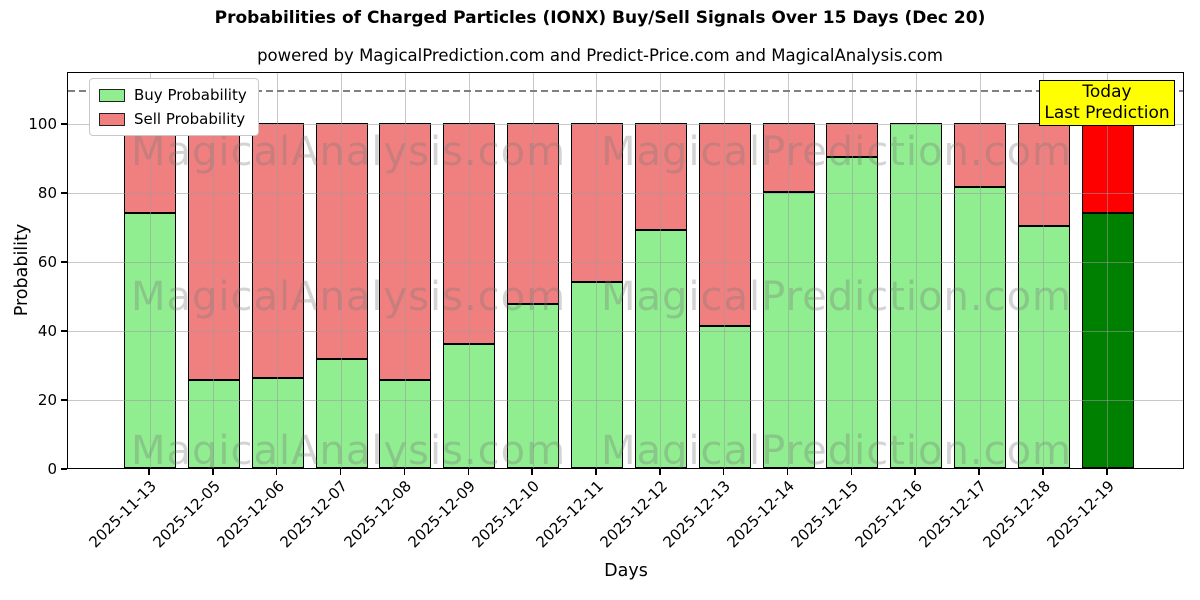 The width and height of the screenshot is (1200, 600). What do you see at coordinates (633, 514) in the screenshot?
I see `x-tick-label: 2025-12-12` at bounding box center [633, 514].